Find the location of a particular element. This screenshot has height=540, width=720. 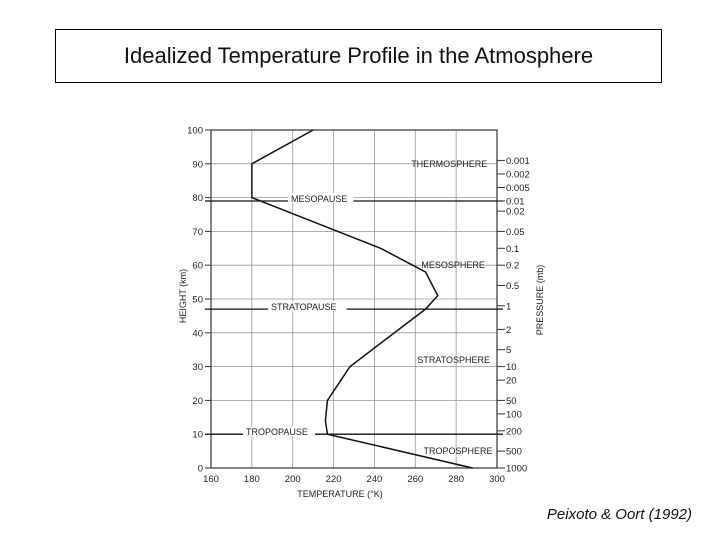

pressure-tick-label: 0.2 is located at coordinates (512, 266).